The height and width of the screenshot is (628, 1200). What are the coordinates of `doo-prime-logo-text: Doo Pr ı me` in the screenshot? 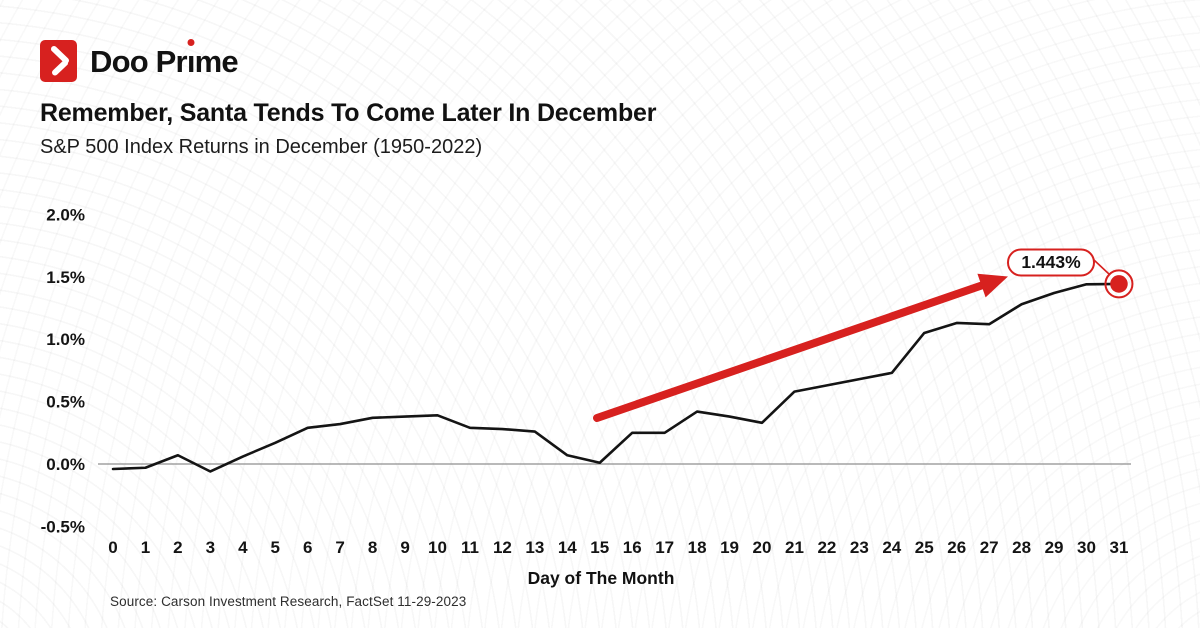 It's located at (164, 58).